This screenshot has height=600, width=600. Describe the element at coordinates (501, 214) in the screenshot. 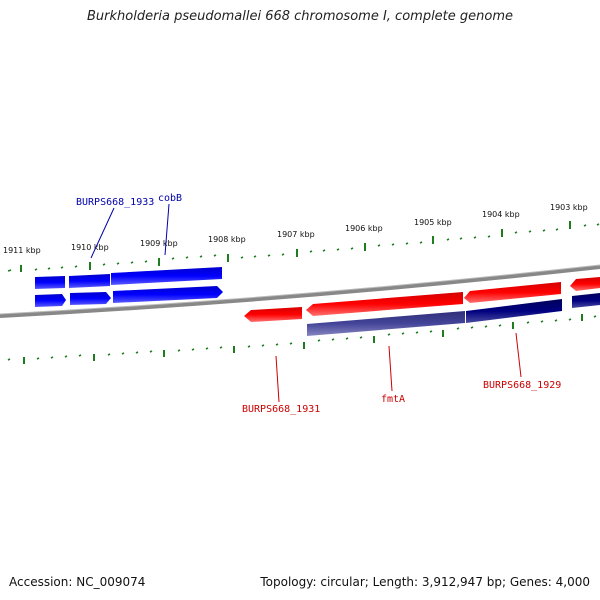

I see `tick-label: 1904 kbp` at that location.